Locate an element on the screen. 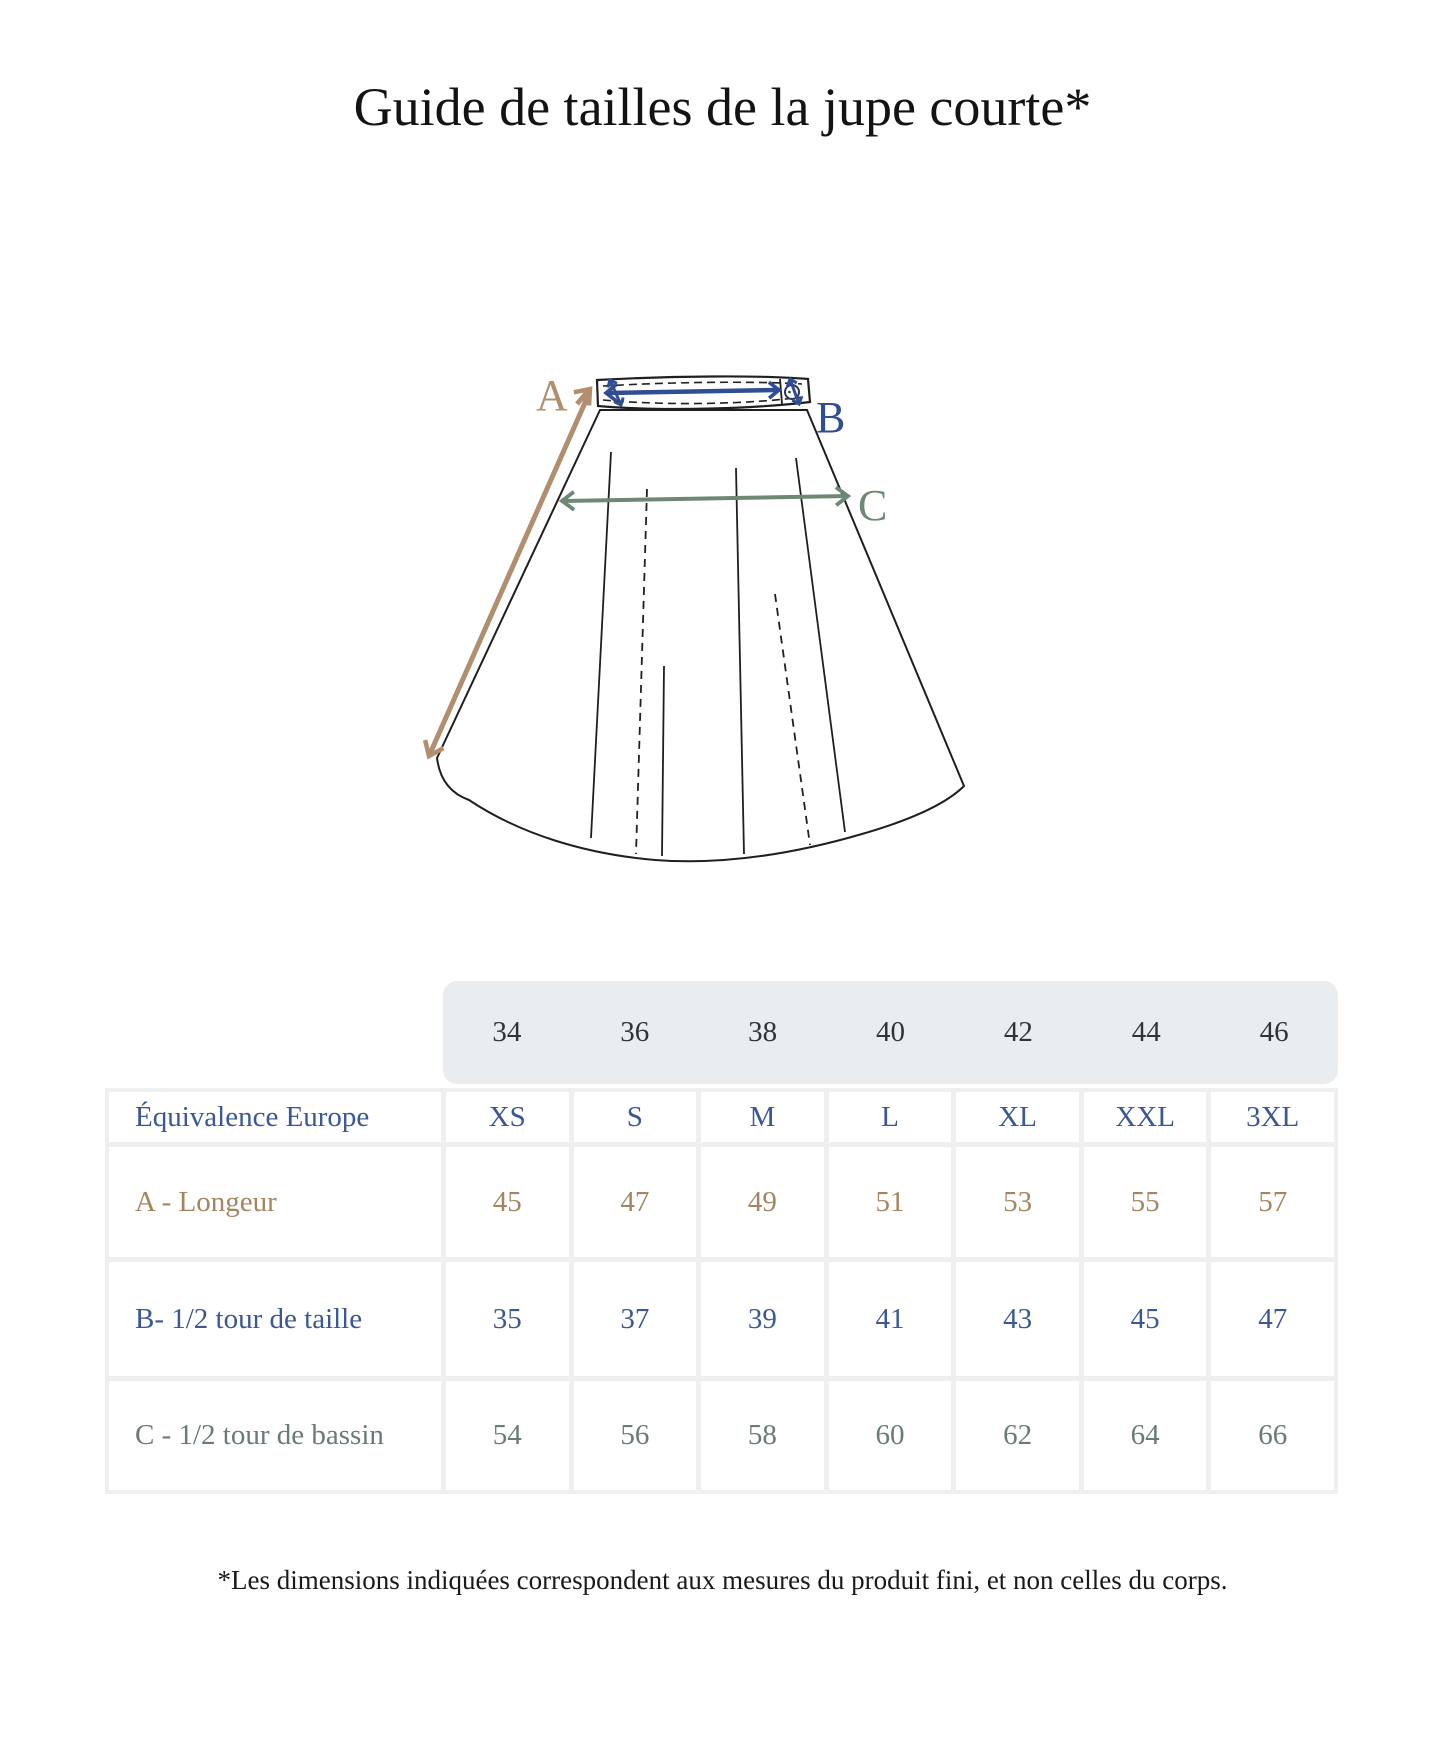 This screenshot has height=1763, width=1445. row-label: Équivalence Europe is located at coordinates (275, 1117).